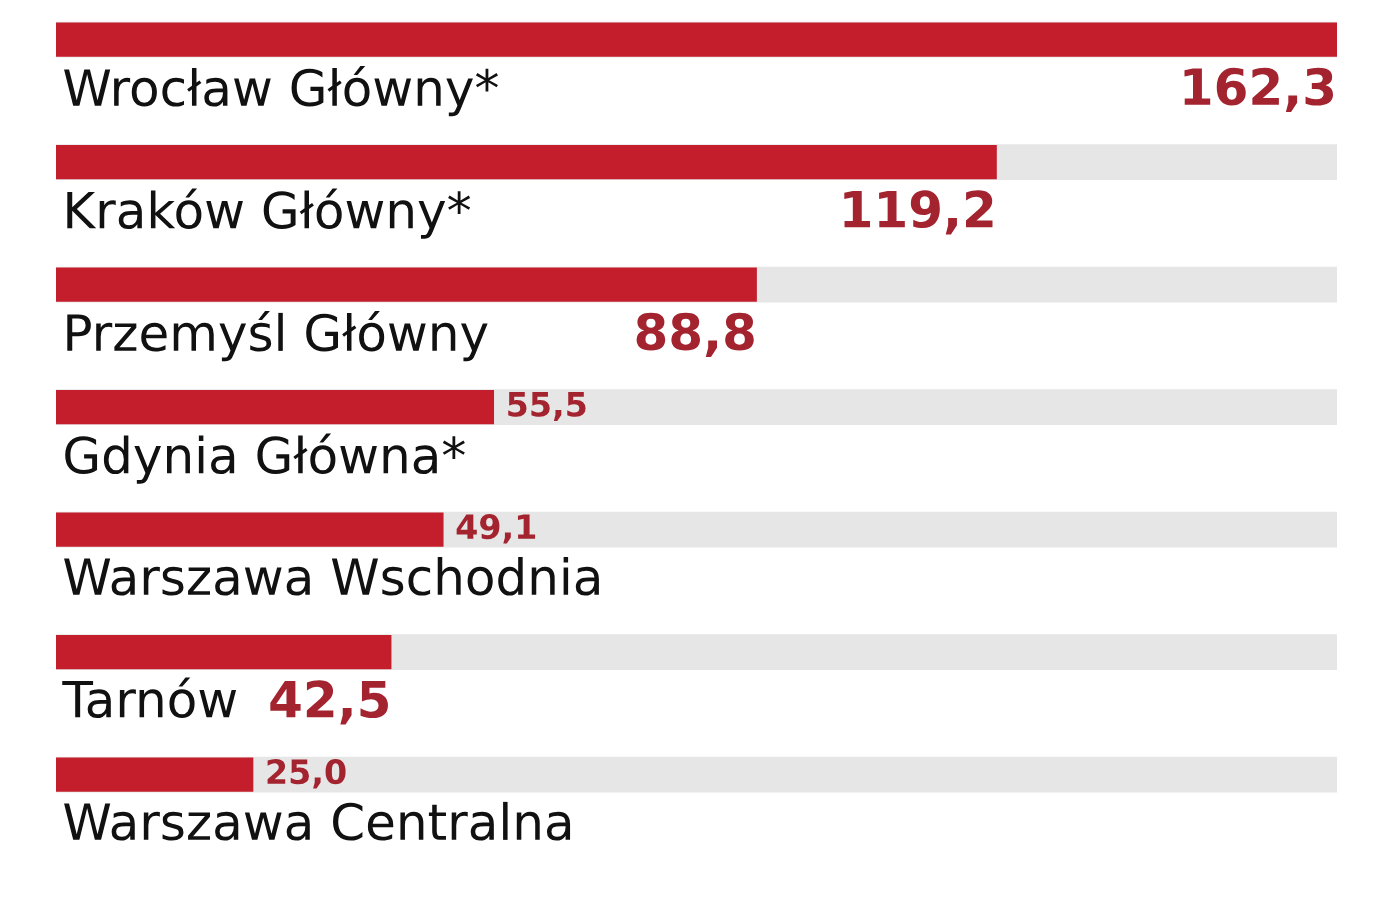 This screenshot has height=900, width=1400. What do you see at coordinates (547, 407) in the screenshot?
I see `data-label: 55,5` at bounding box center [547, 407].